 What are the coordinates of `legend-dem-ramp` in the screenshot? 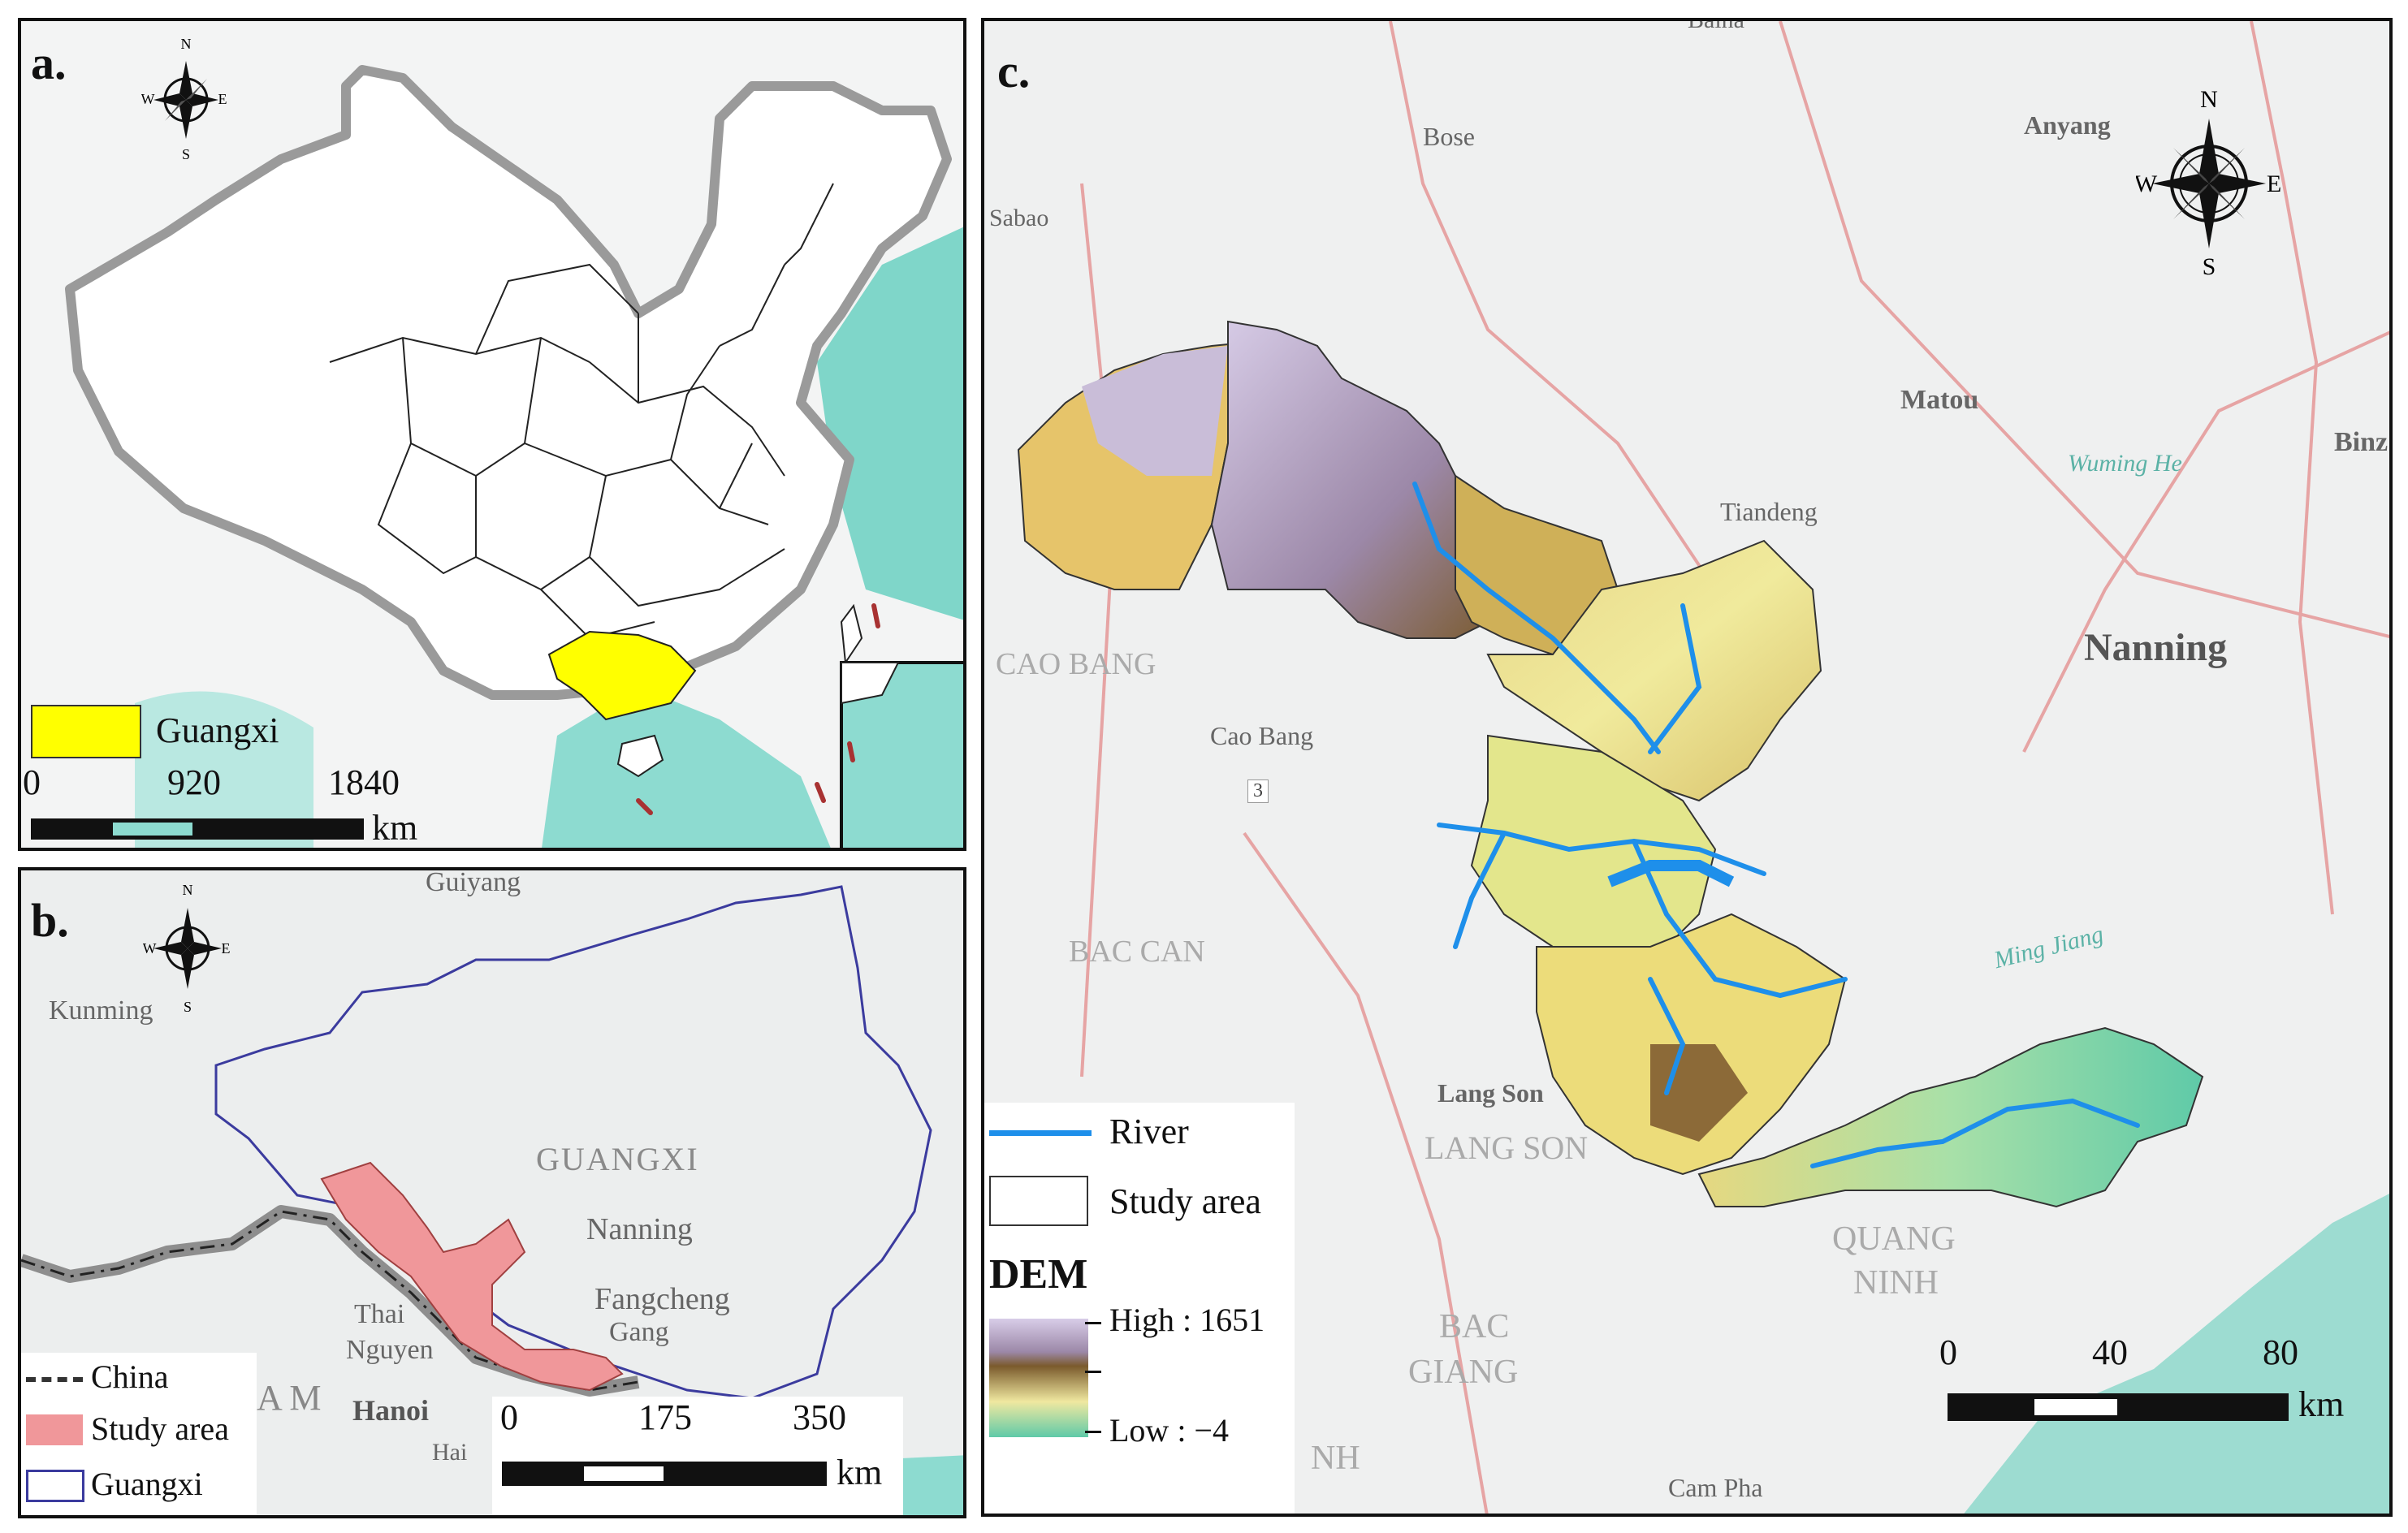 It's located at (1038, 1378).